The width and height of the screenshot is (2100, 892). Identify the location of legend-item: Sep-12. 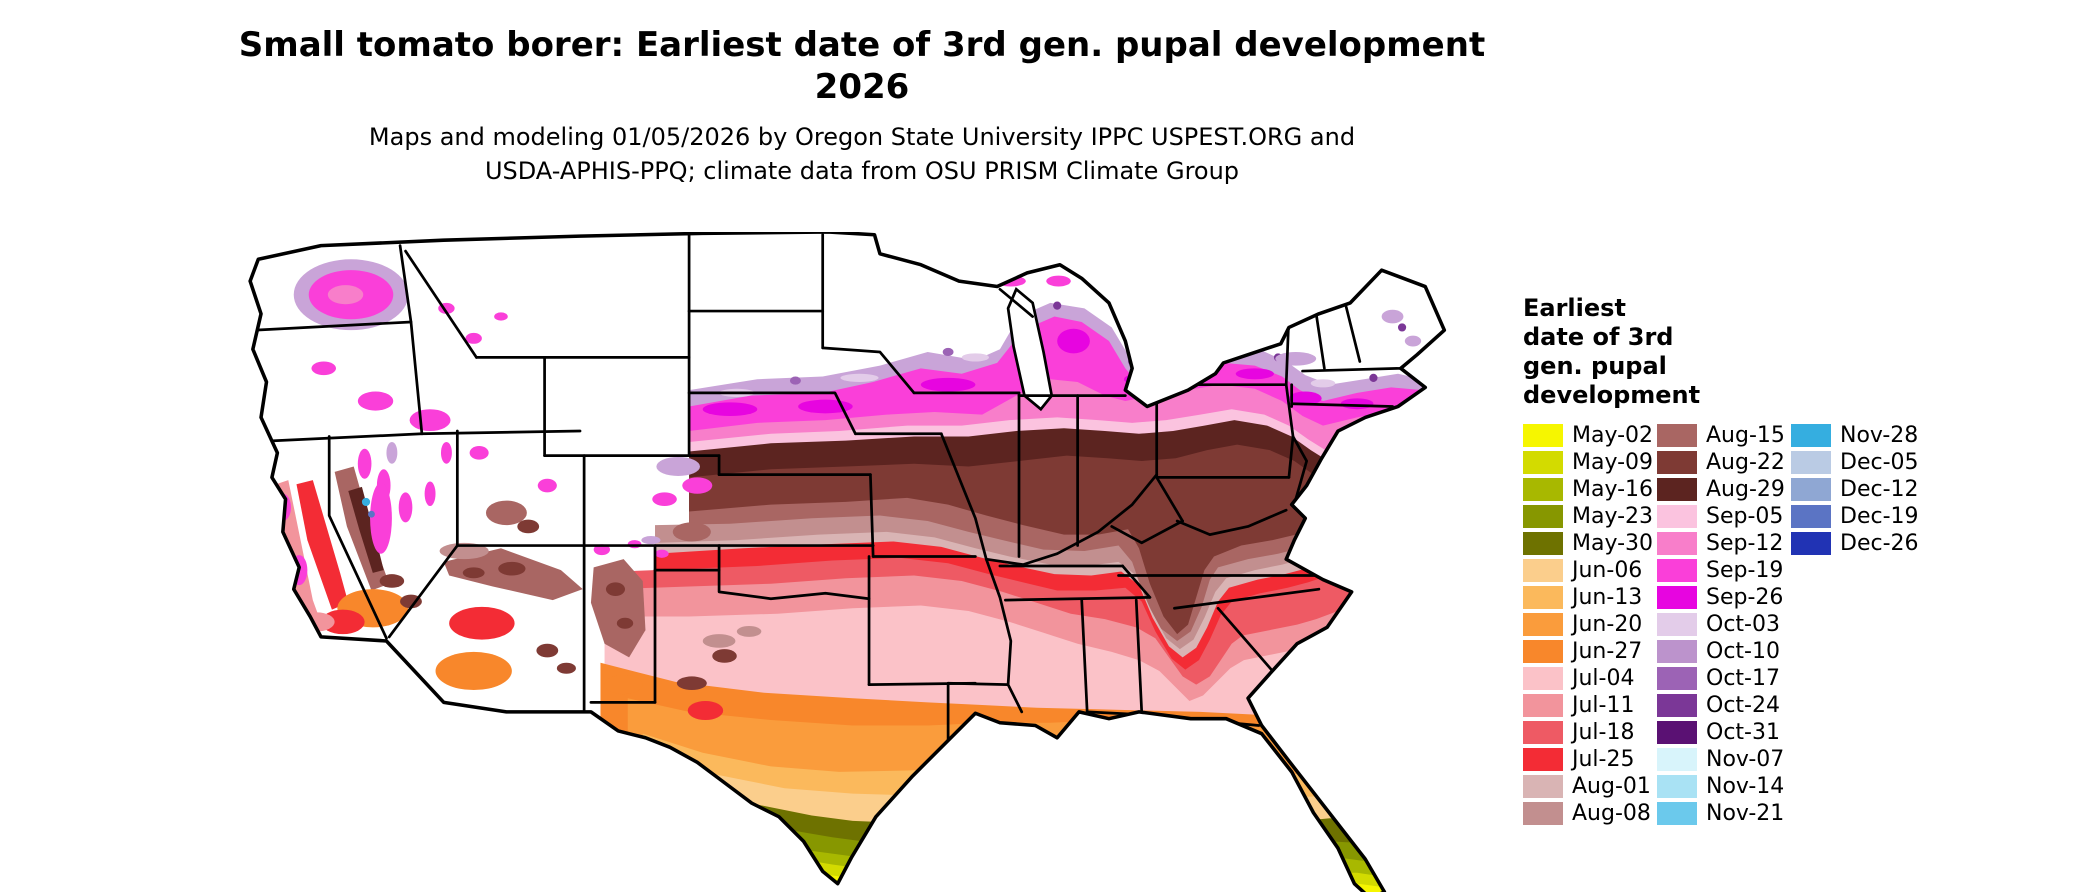
(1724, 543).